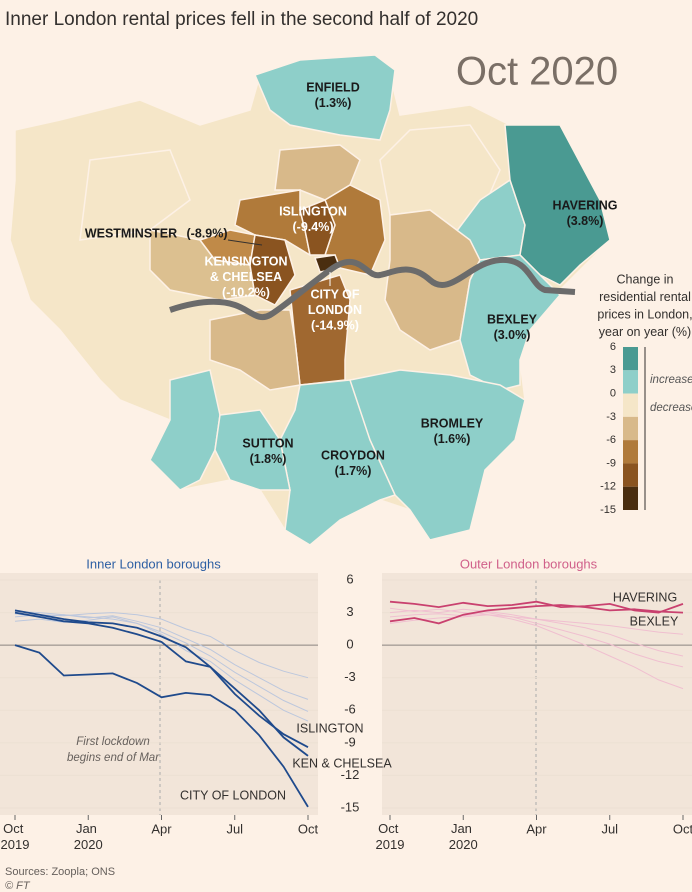 The height and width of the screenshot is (892, 692). I want to click on legend-title: prices in London,, so click(644, 314).